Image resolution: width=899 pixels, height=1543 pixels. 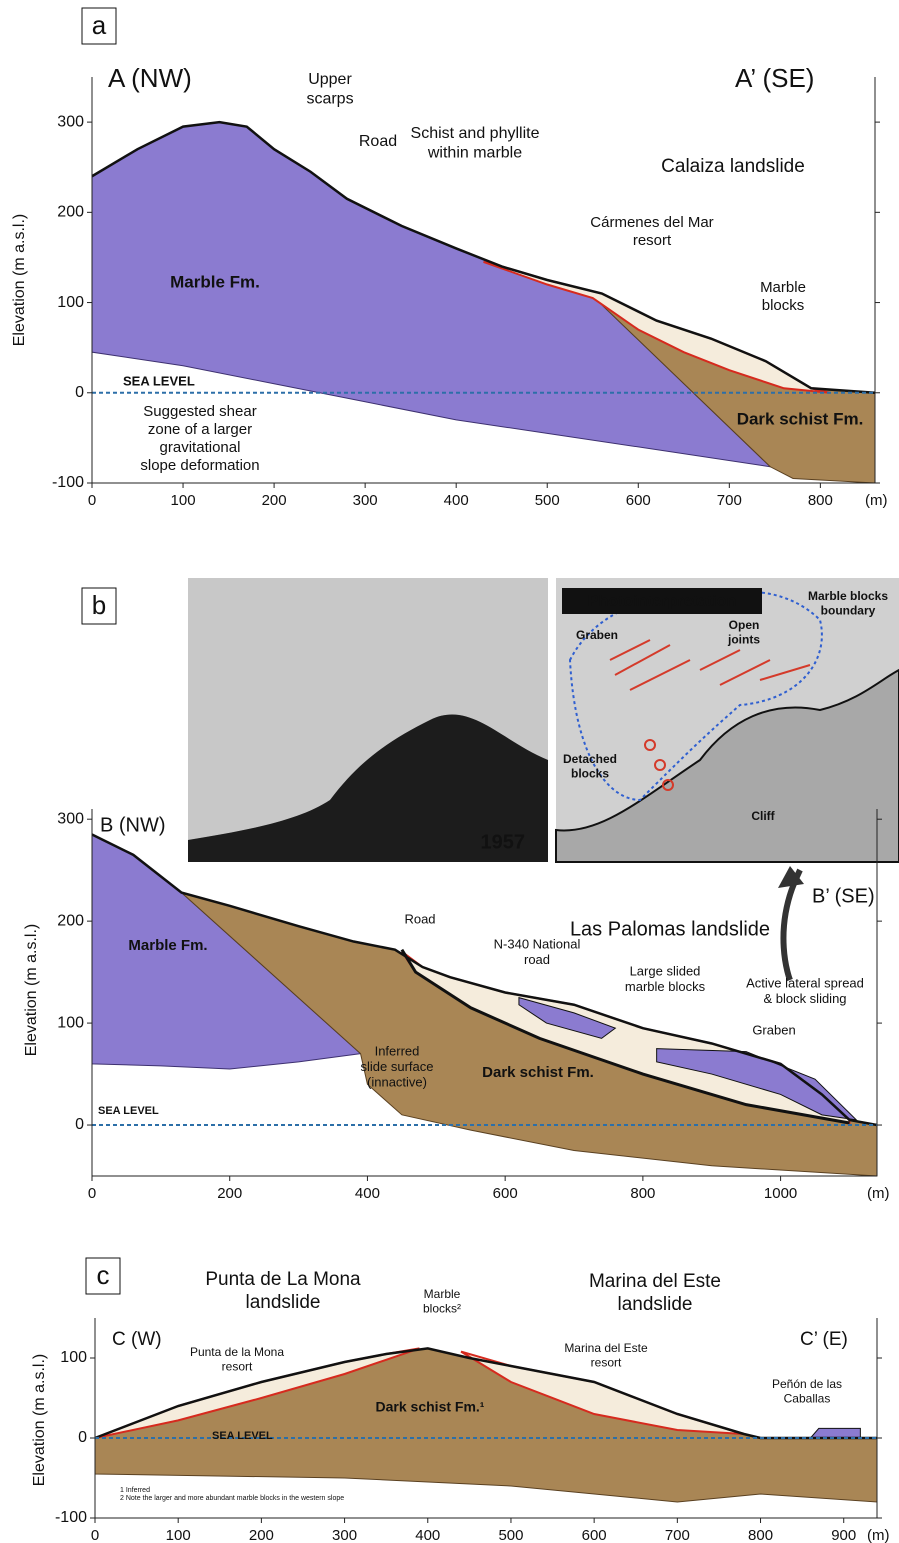 What do you see at coordinates (200, 429) in the screenshot?
I see `annotation: zone of a larger` at bounding box center [200, 429].